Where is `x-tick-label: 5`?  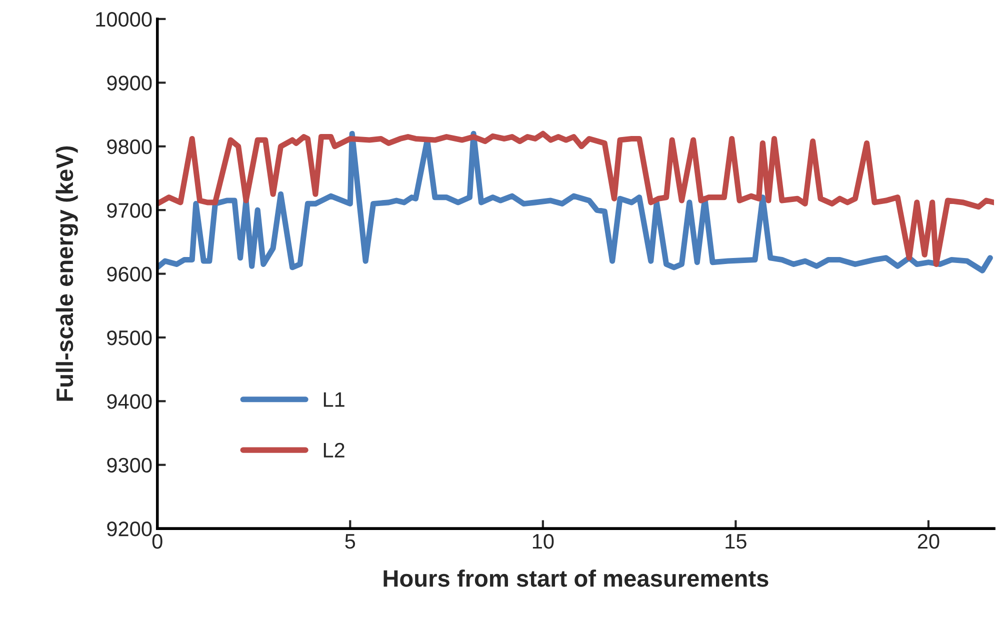
x-tick-label: 5 is located at coordinates (350, 541).